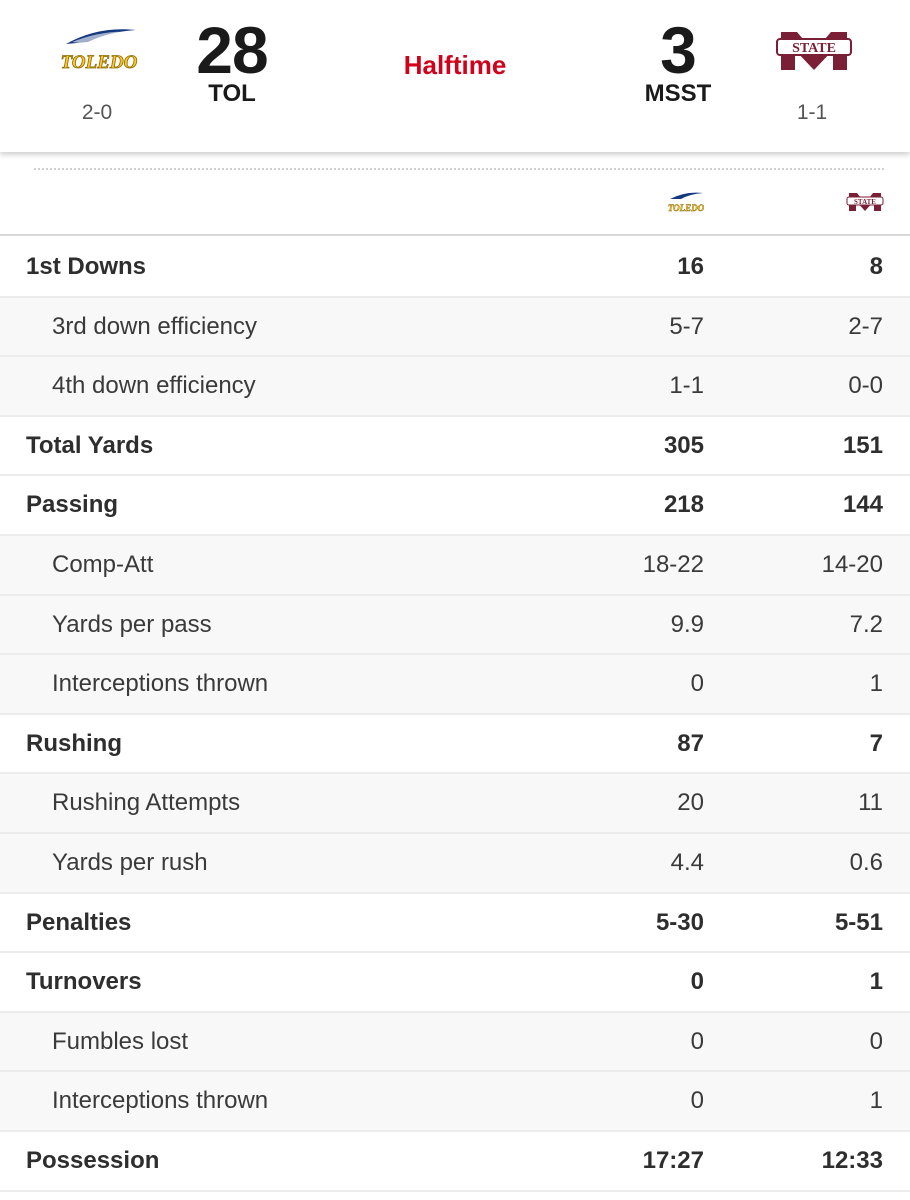  What do you see at coordinates (865, 326) in the screenshot?
I see `msst-stat-value: 2-7` at bounding box center [865, 326].